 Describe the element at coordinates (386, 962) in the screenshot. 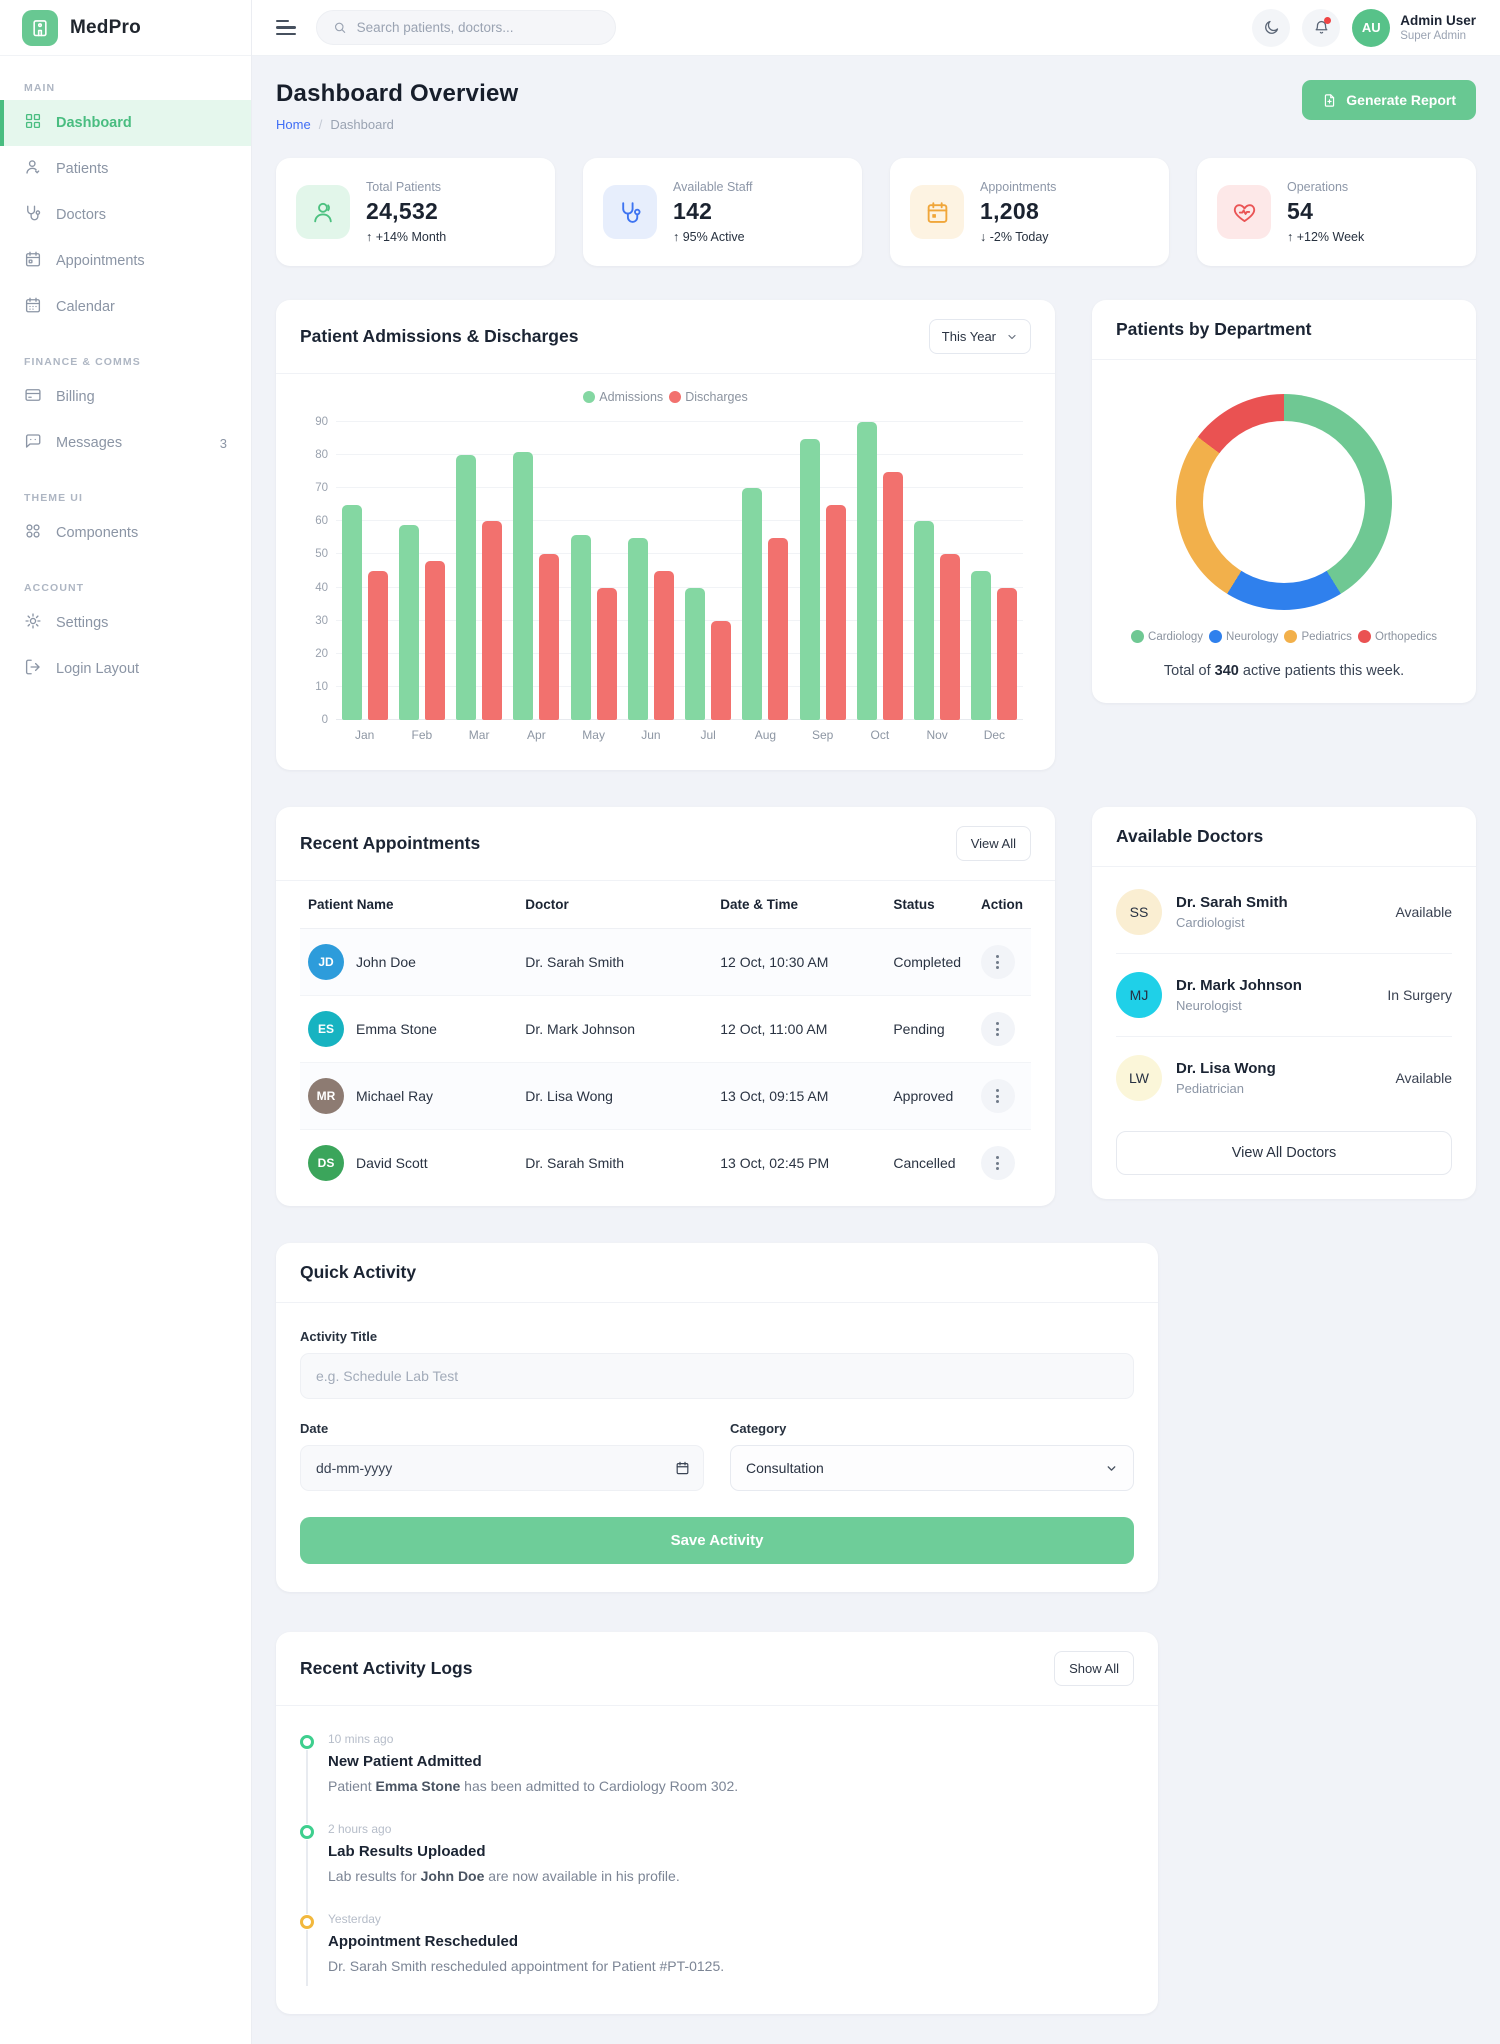

I see `patient-name: John Doe` at that location.